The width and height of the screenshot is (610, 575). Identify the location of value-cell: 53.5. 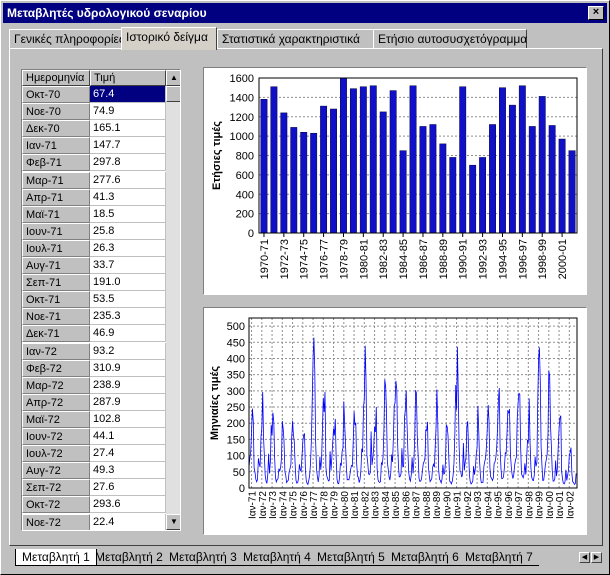
(128, 300).